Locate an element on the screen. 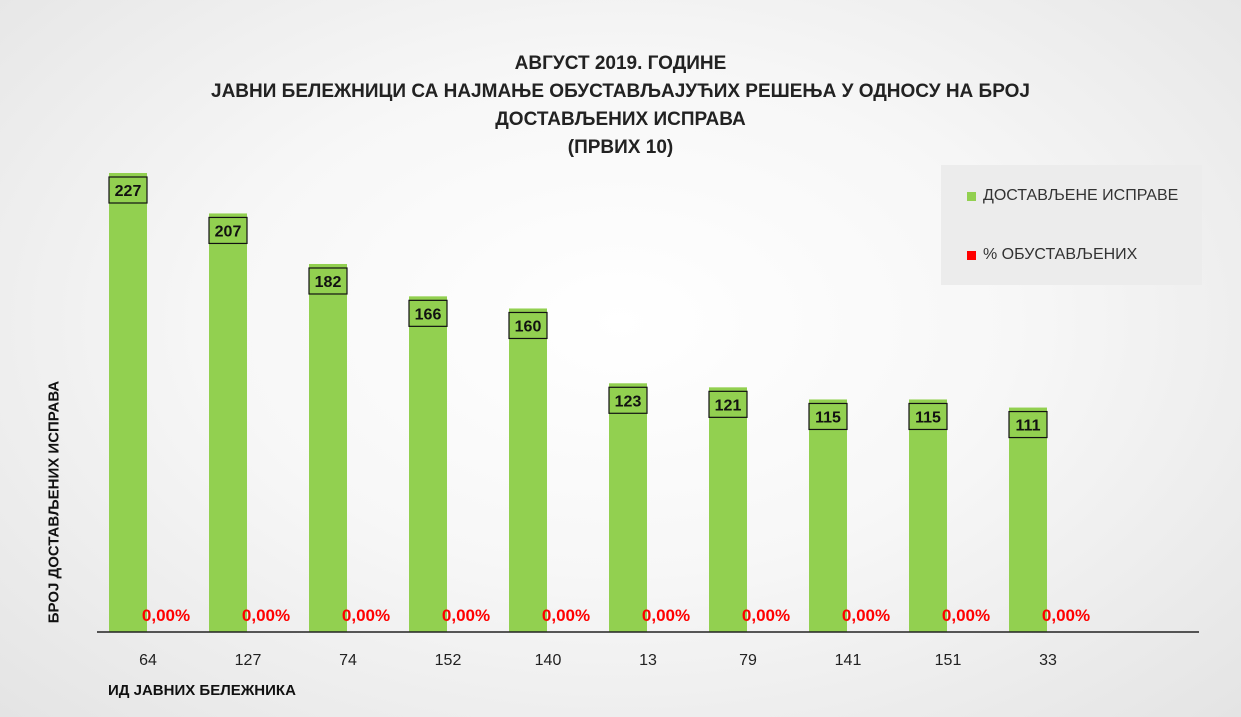  legend-swatch-suspended is located at coordinates (971, 255).